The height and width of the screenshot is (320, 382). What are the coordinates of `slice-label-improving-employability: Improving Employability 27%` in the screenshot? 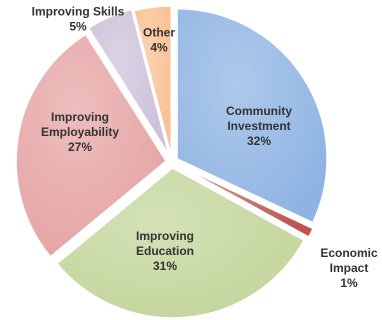 It's located at (80, 132).